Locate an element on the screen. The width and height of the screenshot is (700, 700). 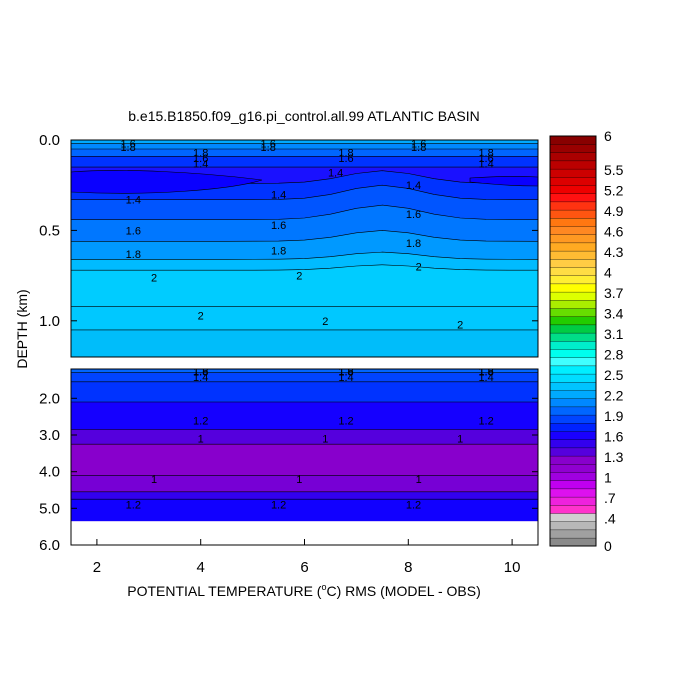
no-data-region is located at coordinates (304, 522).